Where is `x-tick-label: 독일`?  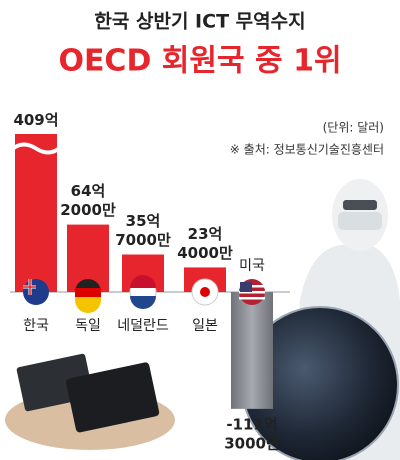
x-tick-label: 독일 is located at coordinates (88, 326).